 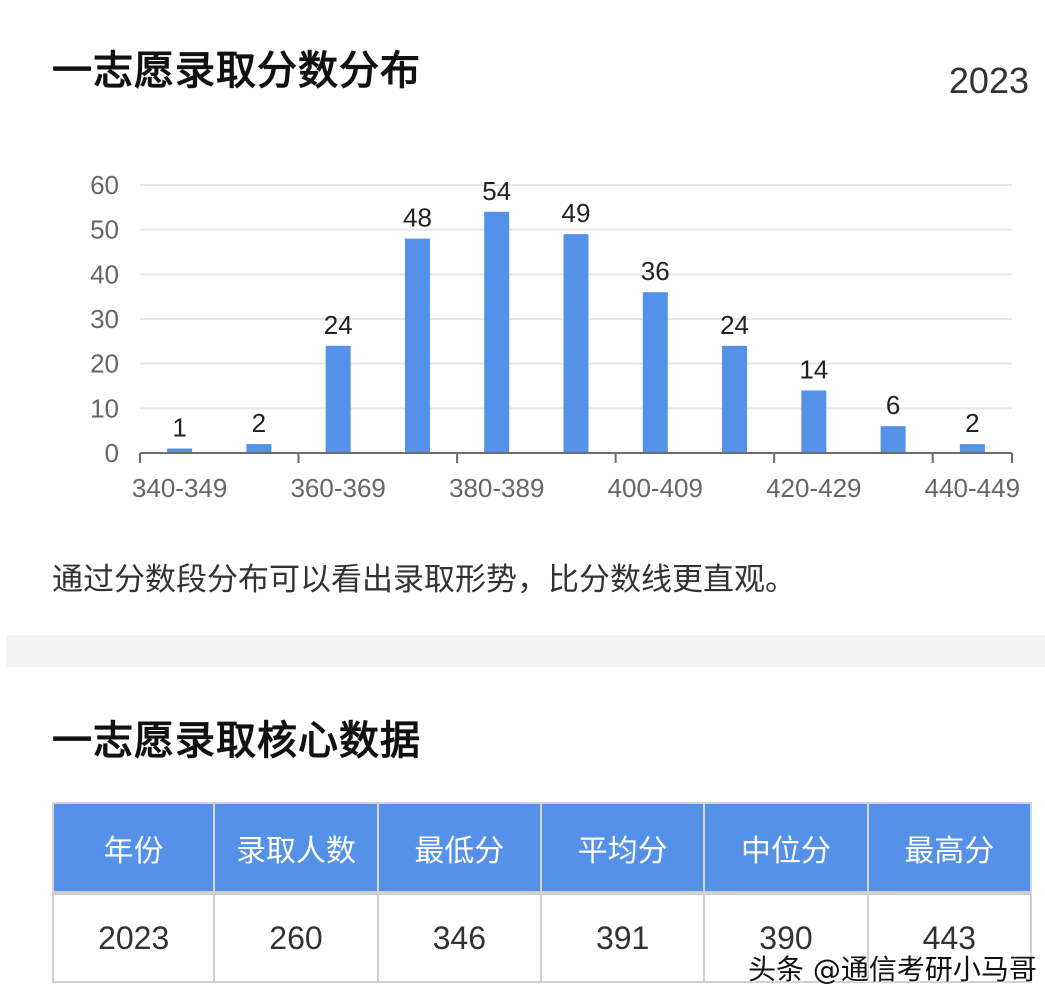 What do you see at coordinates (623, 848) in the screenshot?
I see `header-avg-score: 平均分` at bounding box center [623, 848].